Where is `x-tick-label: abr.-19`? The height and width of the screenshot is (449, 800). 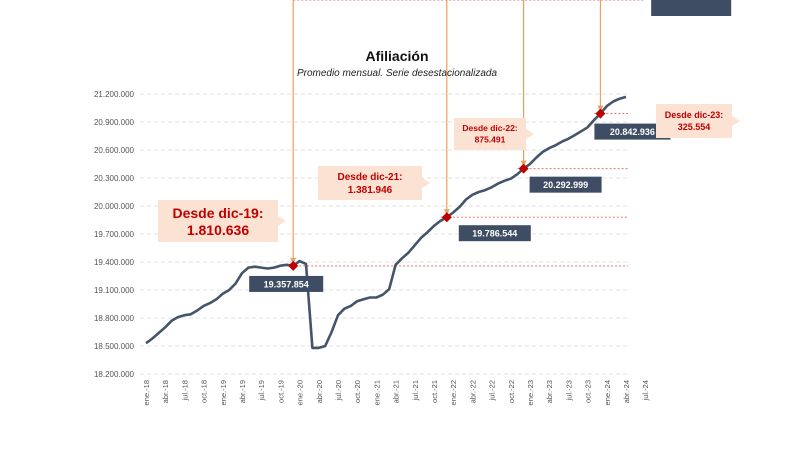 x-tick-label: abr.-19 is located at coordinates (242, 391).